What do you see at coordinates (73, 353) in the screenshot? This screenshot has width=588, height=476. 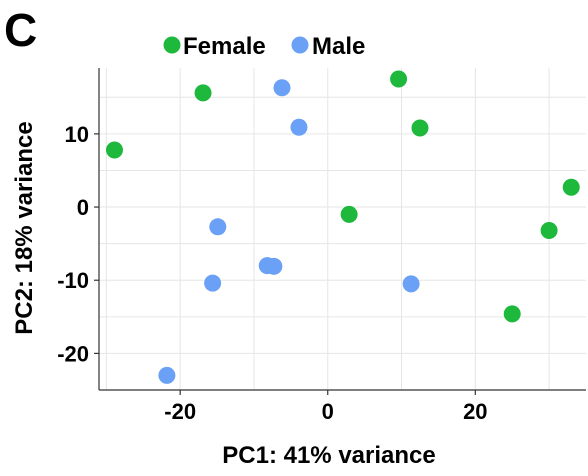 I see `y-tick-label: -20` at bounding box center [73, 353].